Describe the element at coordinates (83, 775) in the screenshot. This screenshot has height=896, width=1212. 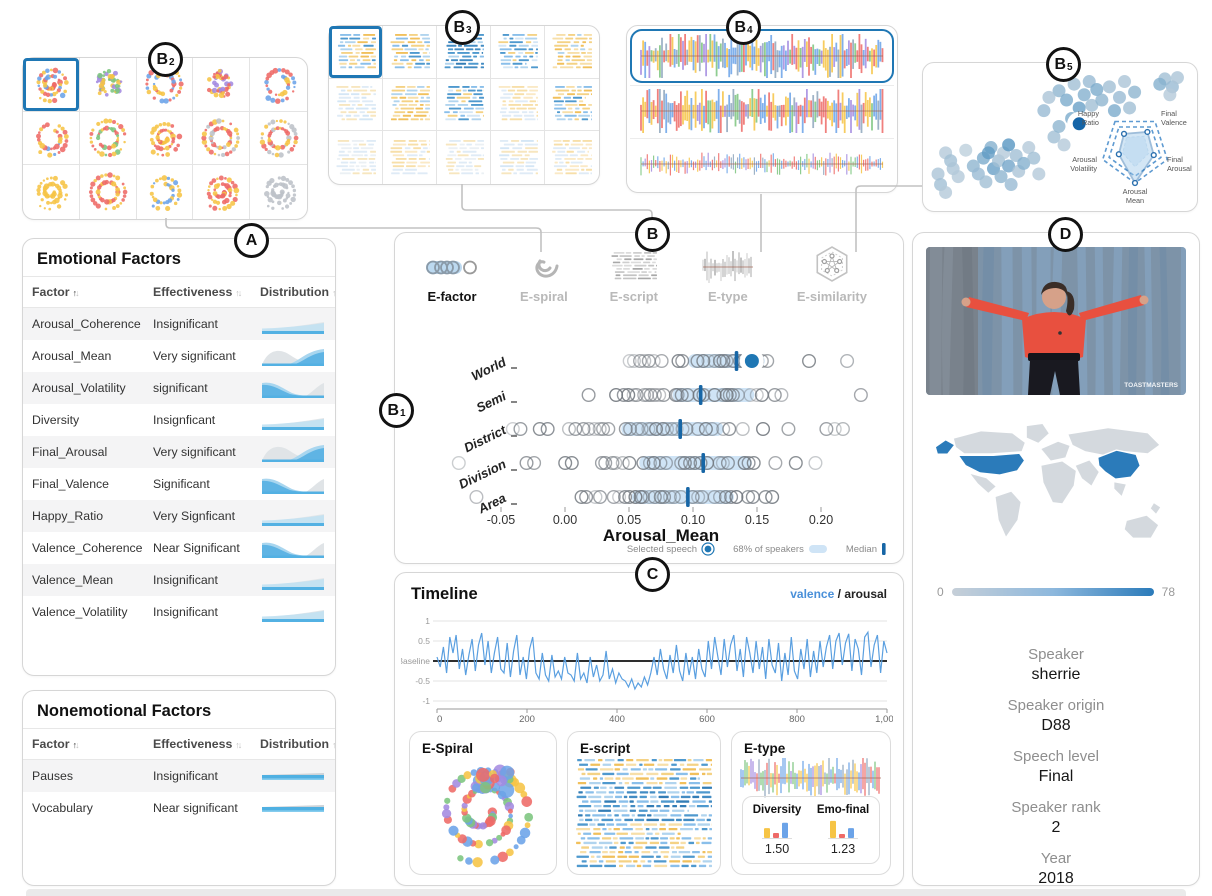
I see `factor-name: Pauses` at that location.